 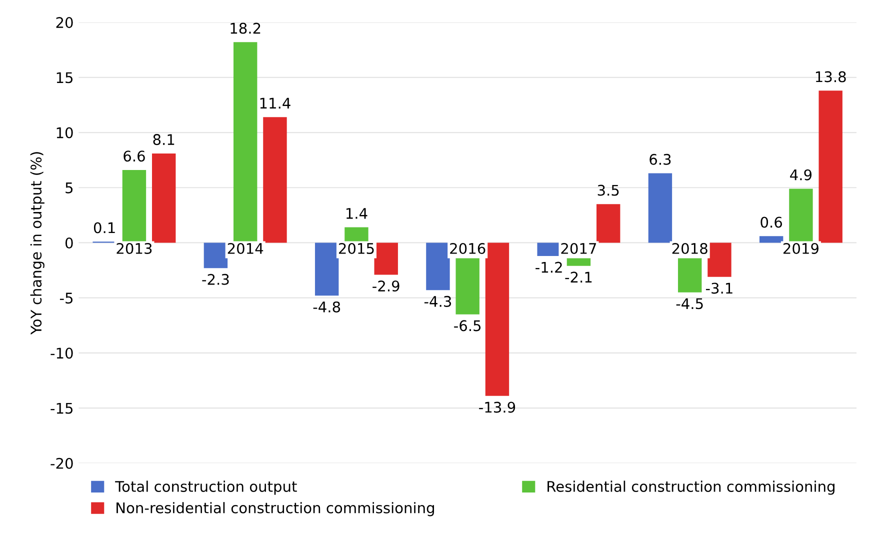 What do you see at coordinates (831, 76) in the screenshot?
I see `data-label: 13.8` at bounding box center [831, 76].